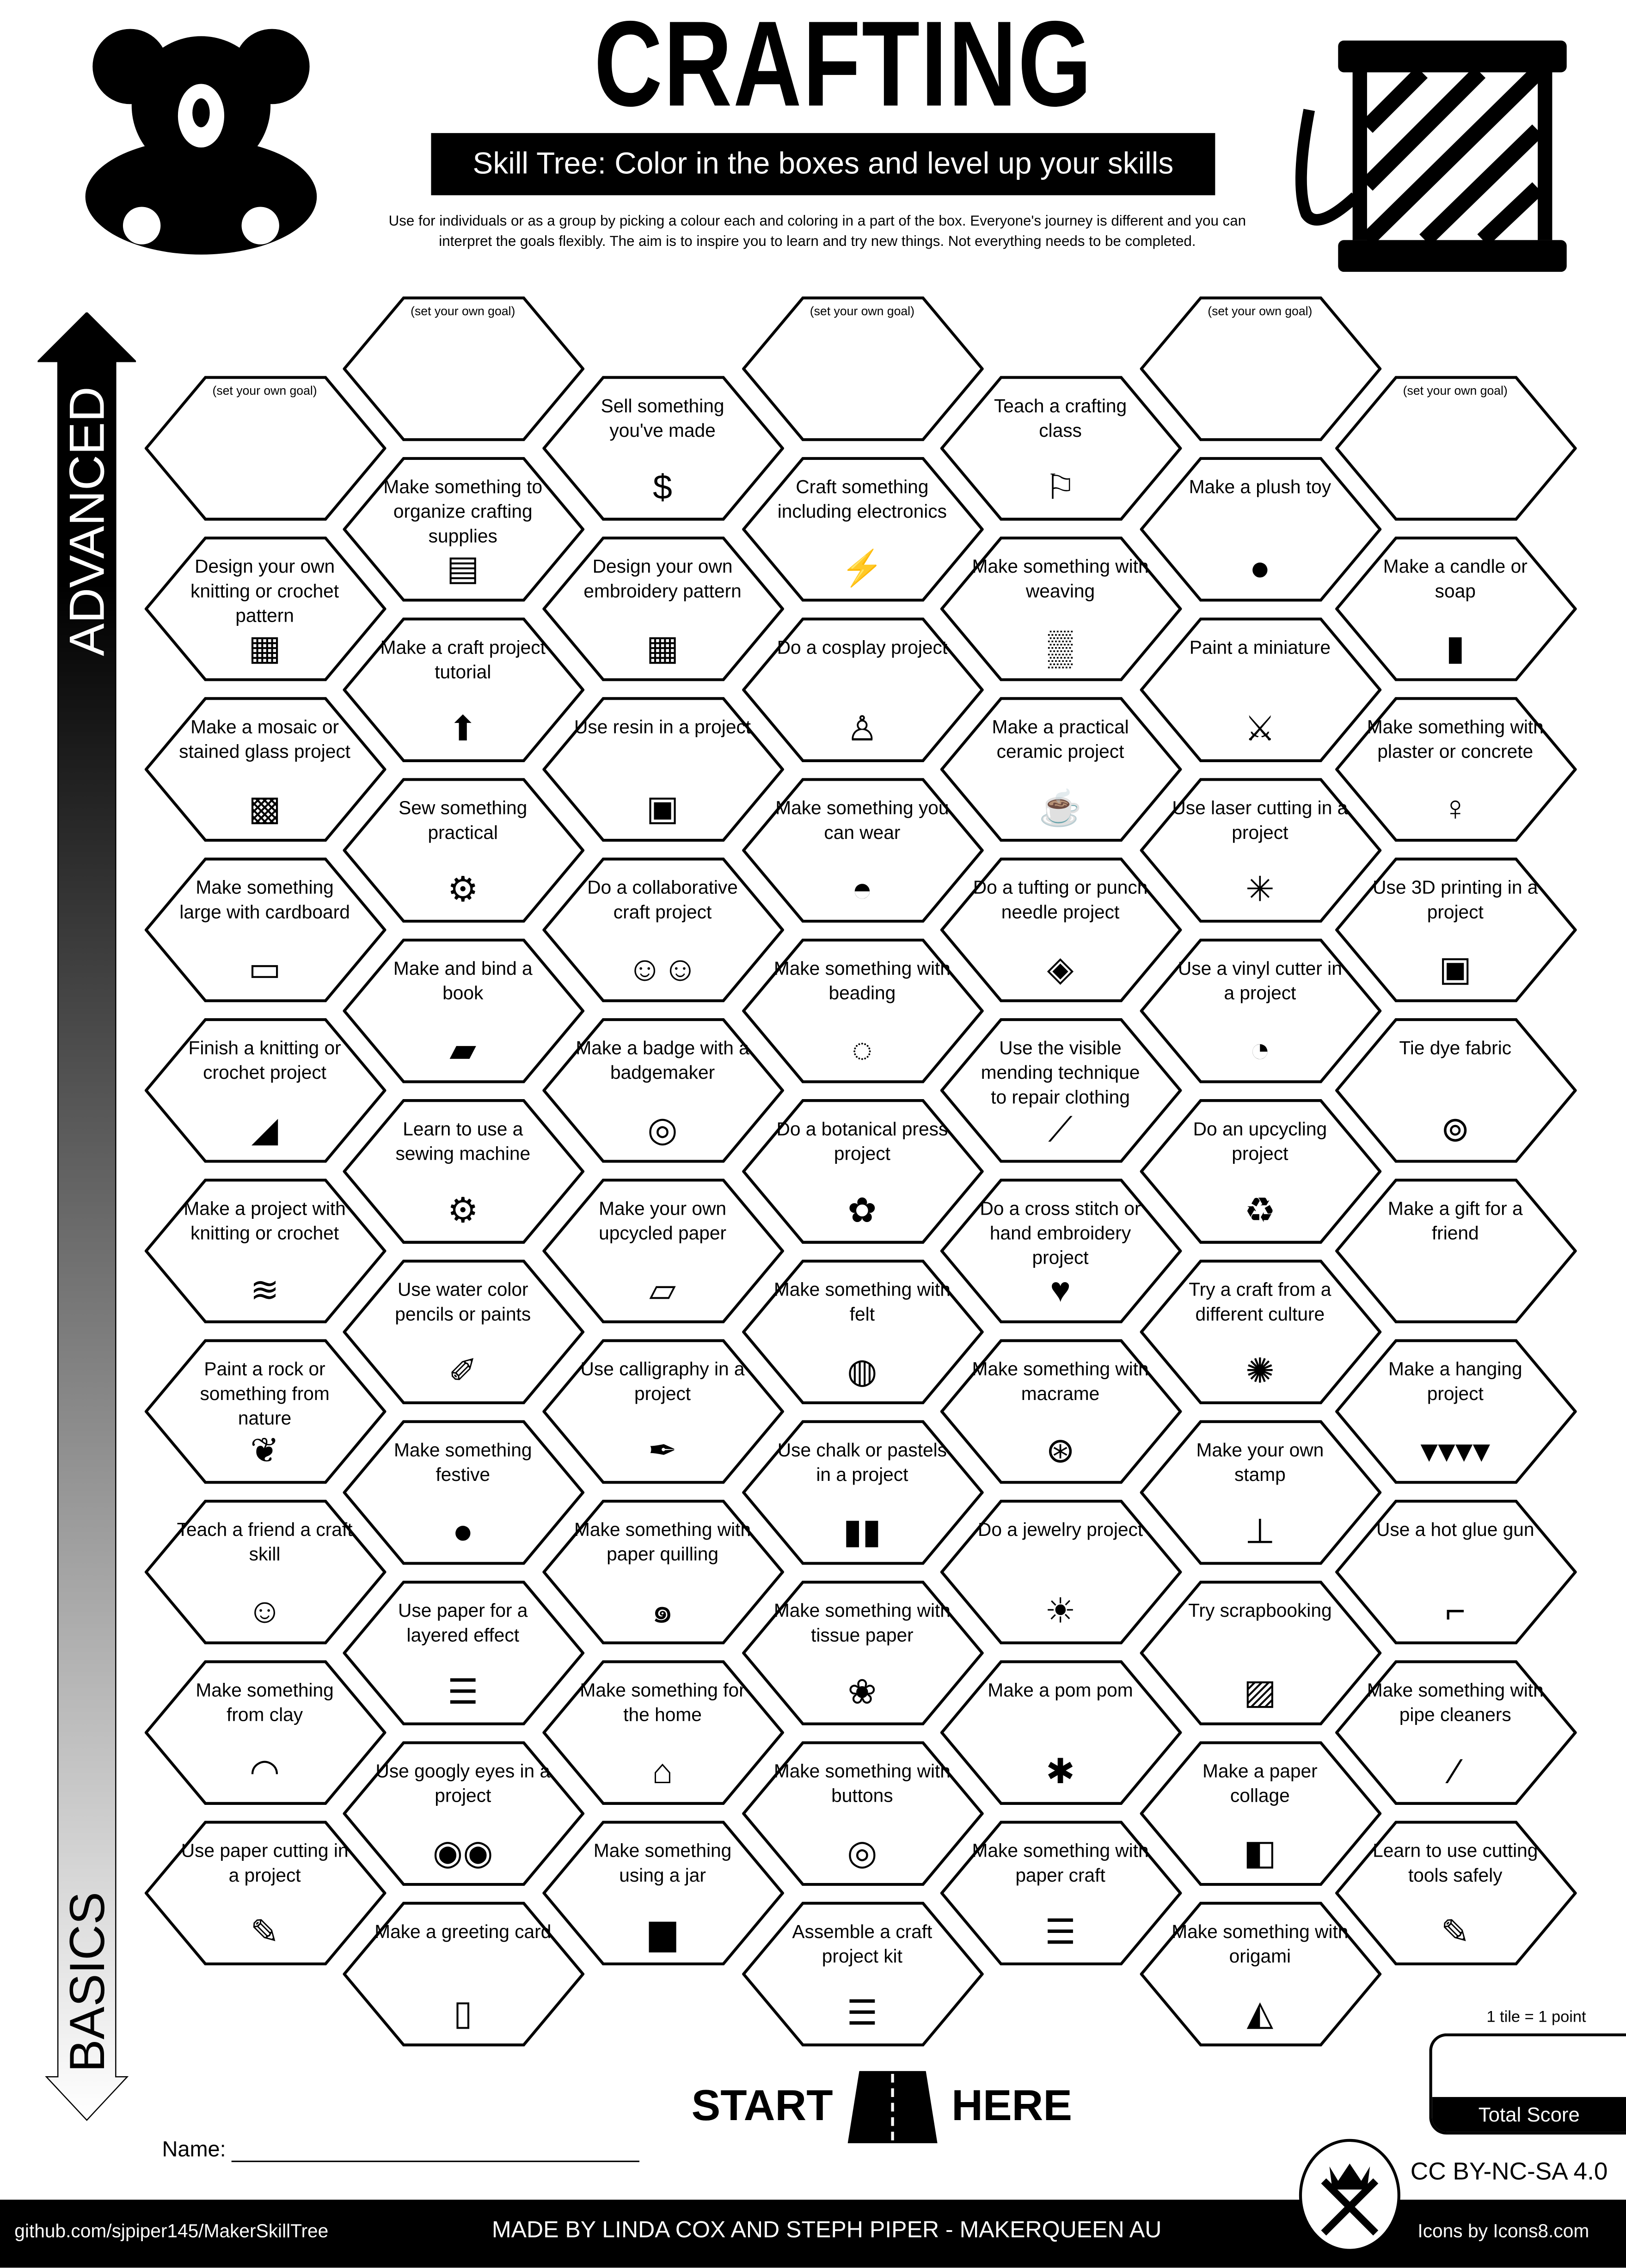  Describe the element at coordinates (862, 1974) in the screenshot. I see `skill-tile: Assemble a craft project kit ☰` at that location.